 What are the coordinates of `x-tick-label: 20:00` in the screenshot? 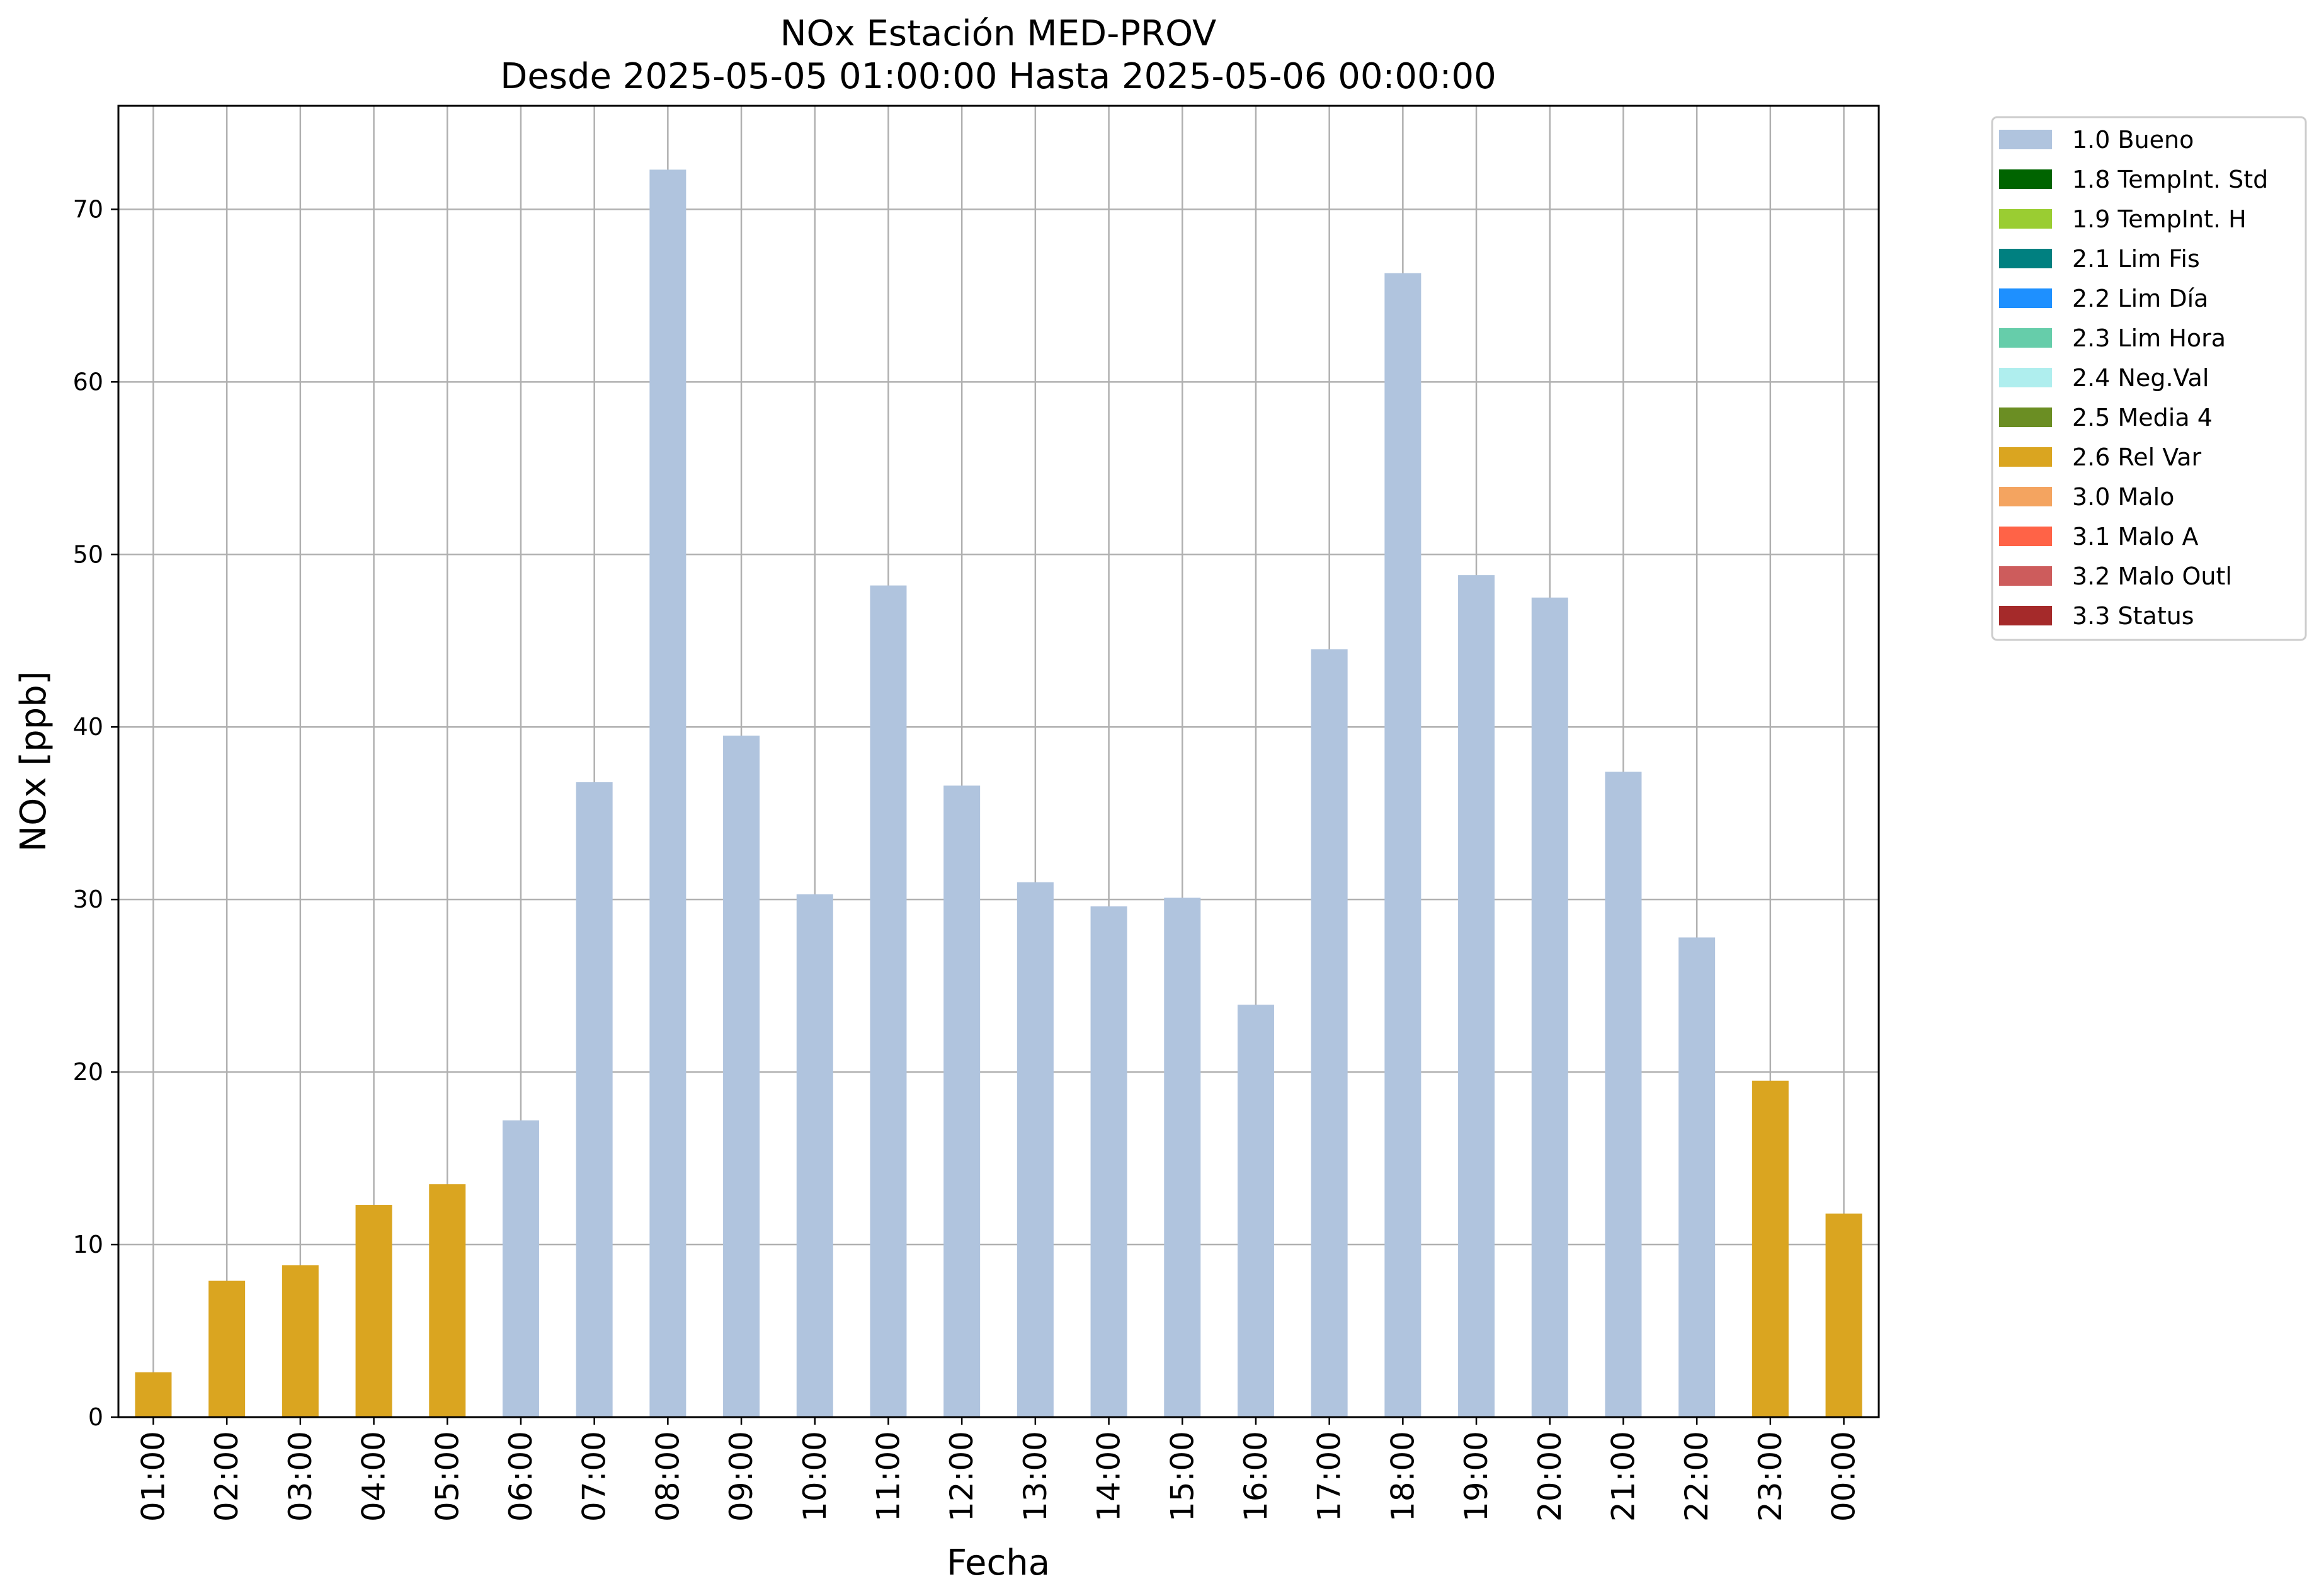 It's located at (1550, 1476).